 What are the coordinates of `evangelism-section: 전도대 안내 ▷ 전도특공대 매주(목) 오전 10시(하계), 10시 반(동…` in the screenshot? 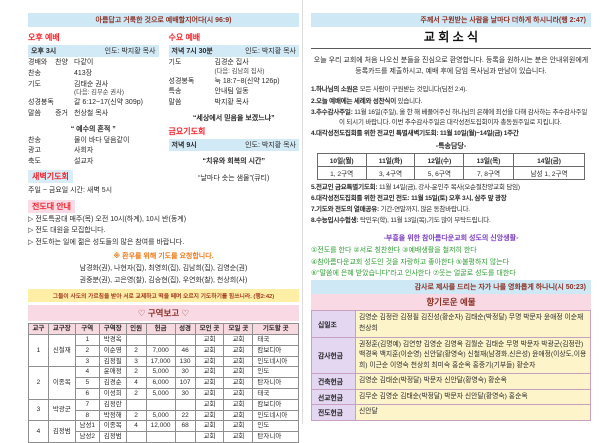 It's located at (163, 242).